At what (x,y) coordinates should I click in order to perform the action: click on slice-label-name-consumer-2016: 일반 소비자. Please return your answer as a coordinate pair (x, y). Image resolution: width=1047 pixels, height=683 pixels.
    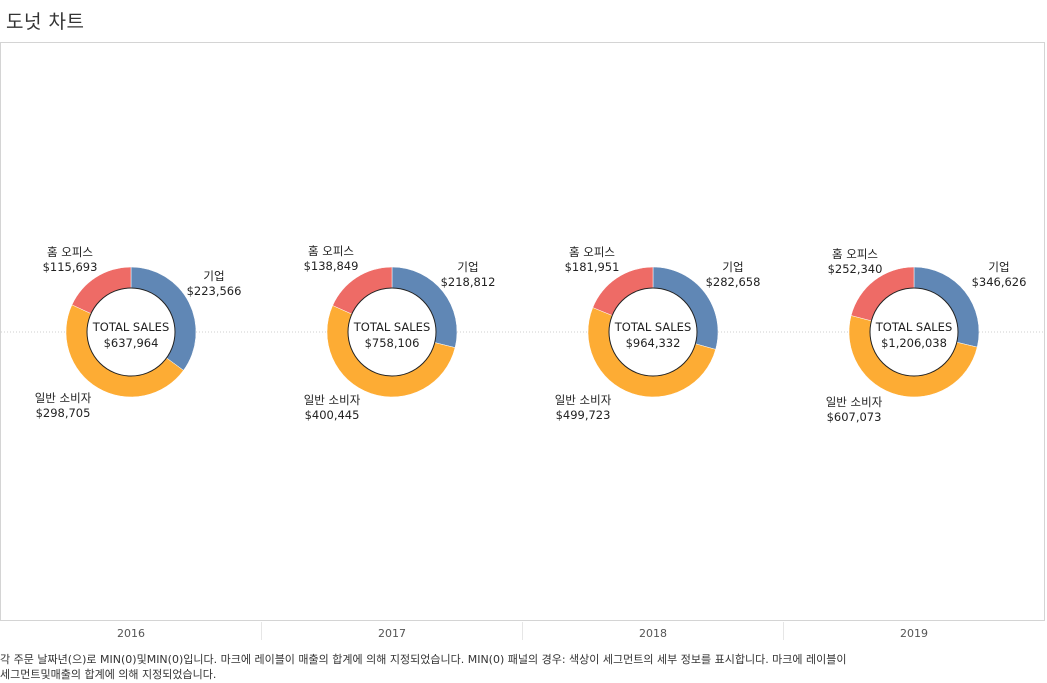
    Looking at the image, I should click on (63, 398).